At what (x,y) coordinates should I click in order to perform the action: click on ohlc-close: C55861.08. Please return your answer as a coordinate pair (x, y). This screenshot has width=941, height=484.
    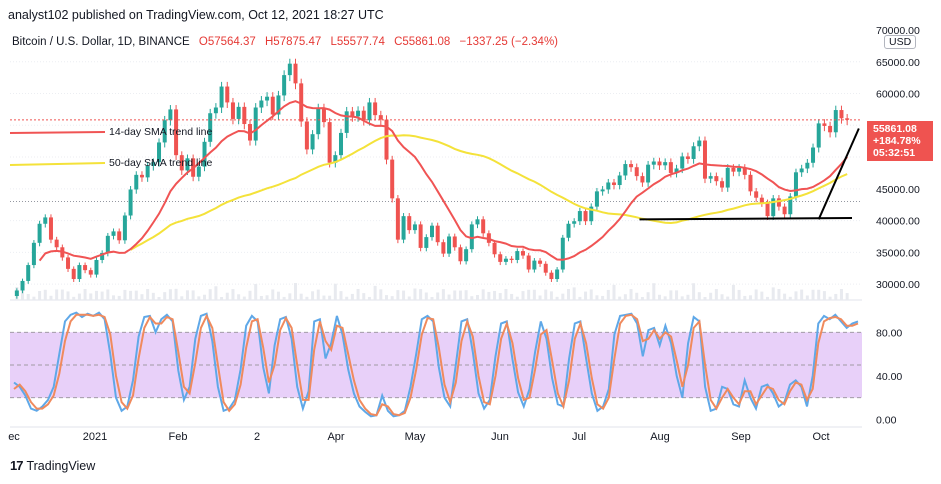
    Looking at the image, I should click on (422, 42).